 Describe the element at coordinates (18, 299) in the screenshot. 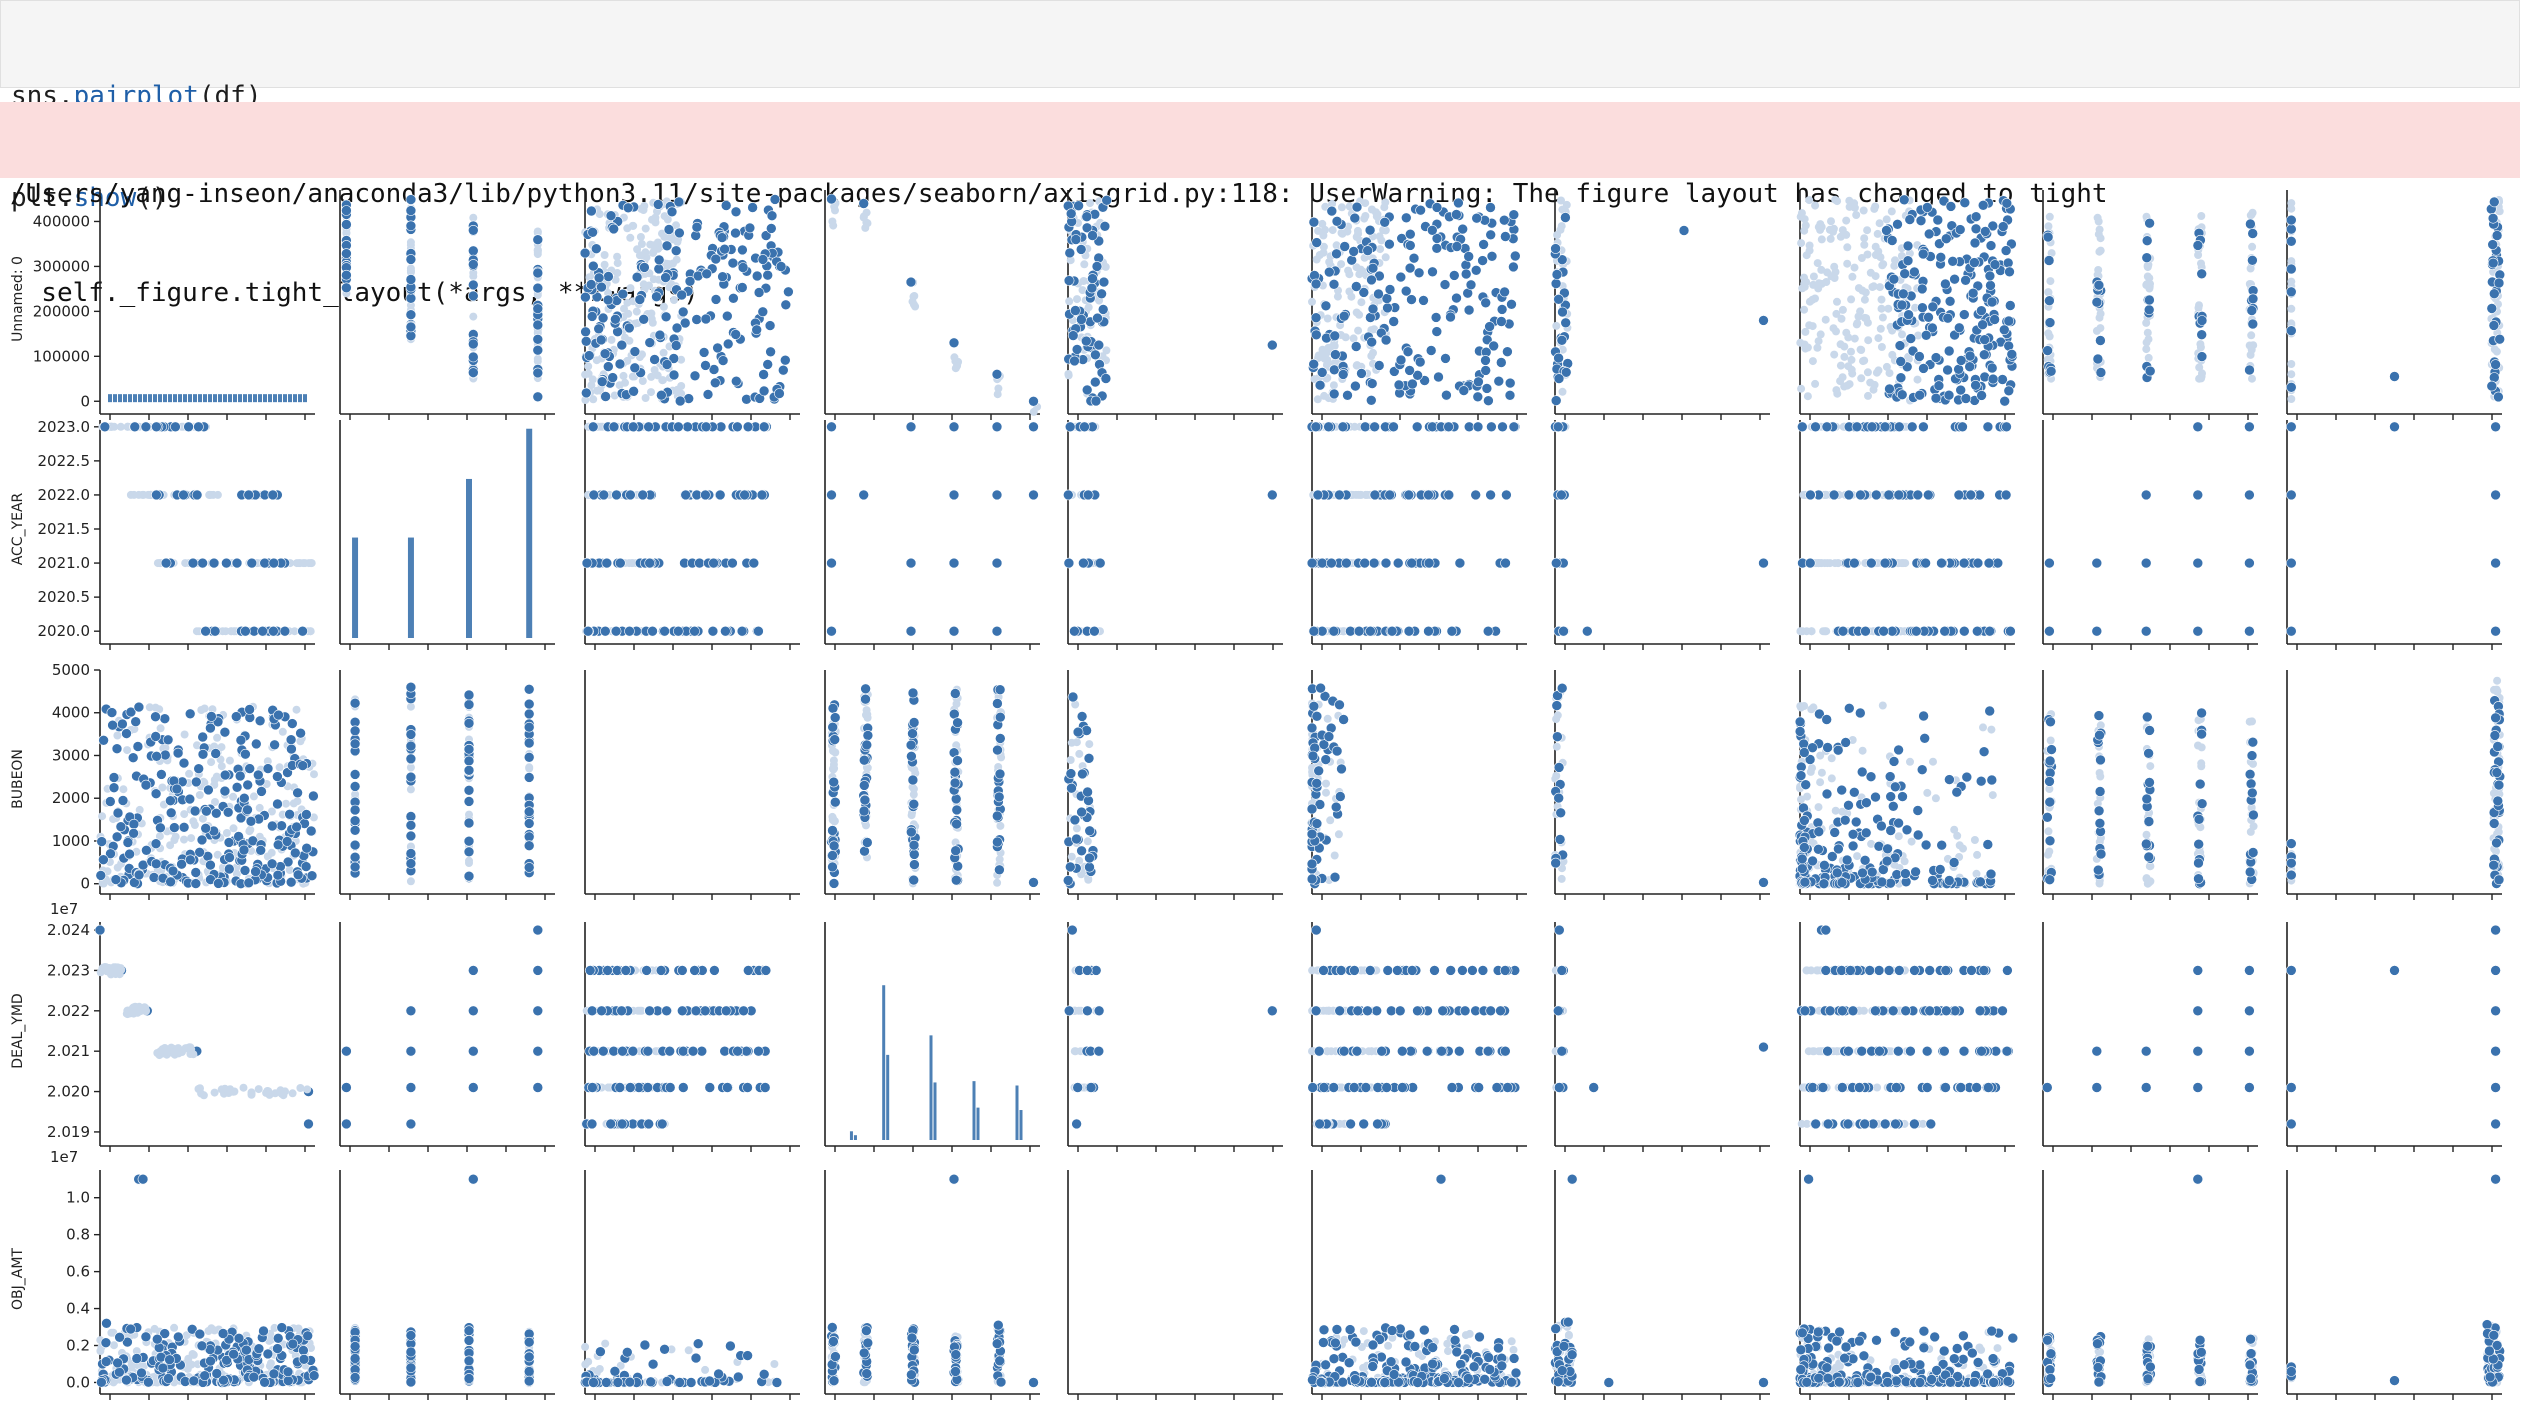

I see `y-axis-label: Unnamed: 0` at that location.